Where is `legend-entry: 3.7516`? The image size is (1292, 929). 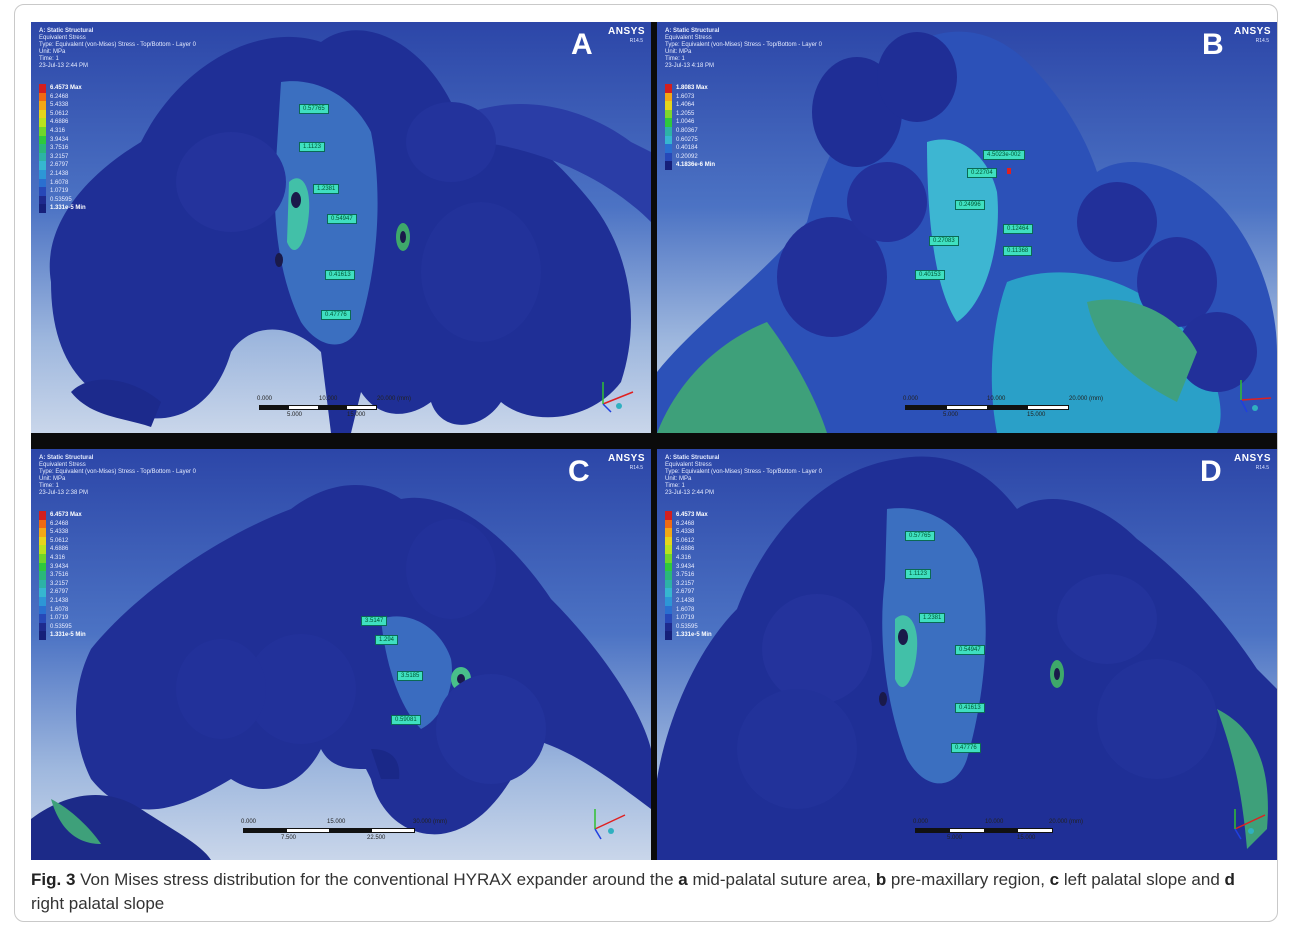 legend-entry: 3.7516 is located at coordinates (62, 575).